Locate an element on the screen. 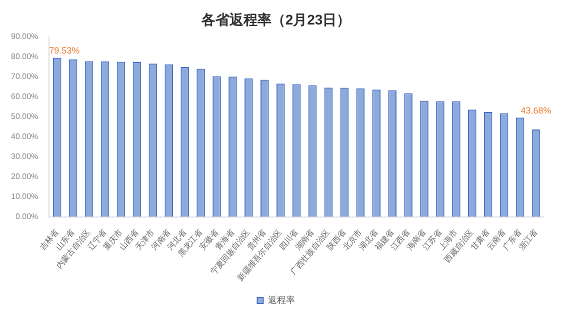 The width and height of the screenshot is (576, 323). legend-label: 返程率 is located at coordinates (281, 299).